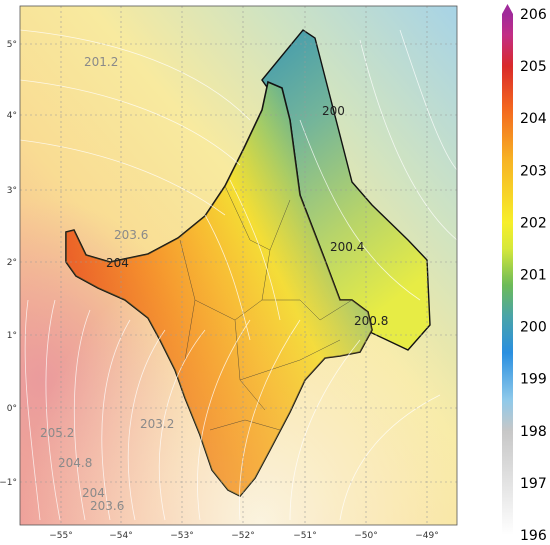  What do you see at coordinates (12, 263) in the screenshot?
I see `lat-tick-label: 2°` at bounding box center [12, 263].